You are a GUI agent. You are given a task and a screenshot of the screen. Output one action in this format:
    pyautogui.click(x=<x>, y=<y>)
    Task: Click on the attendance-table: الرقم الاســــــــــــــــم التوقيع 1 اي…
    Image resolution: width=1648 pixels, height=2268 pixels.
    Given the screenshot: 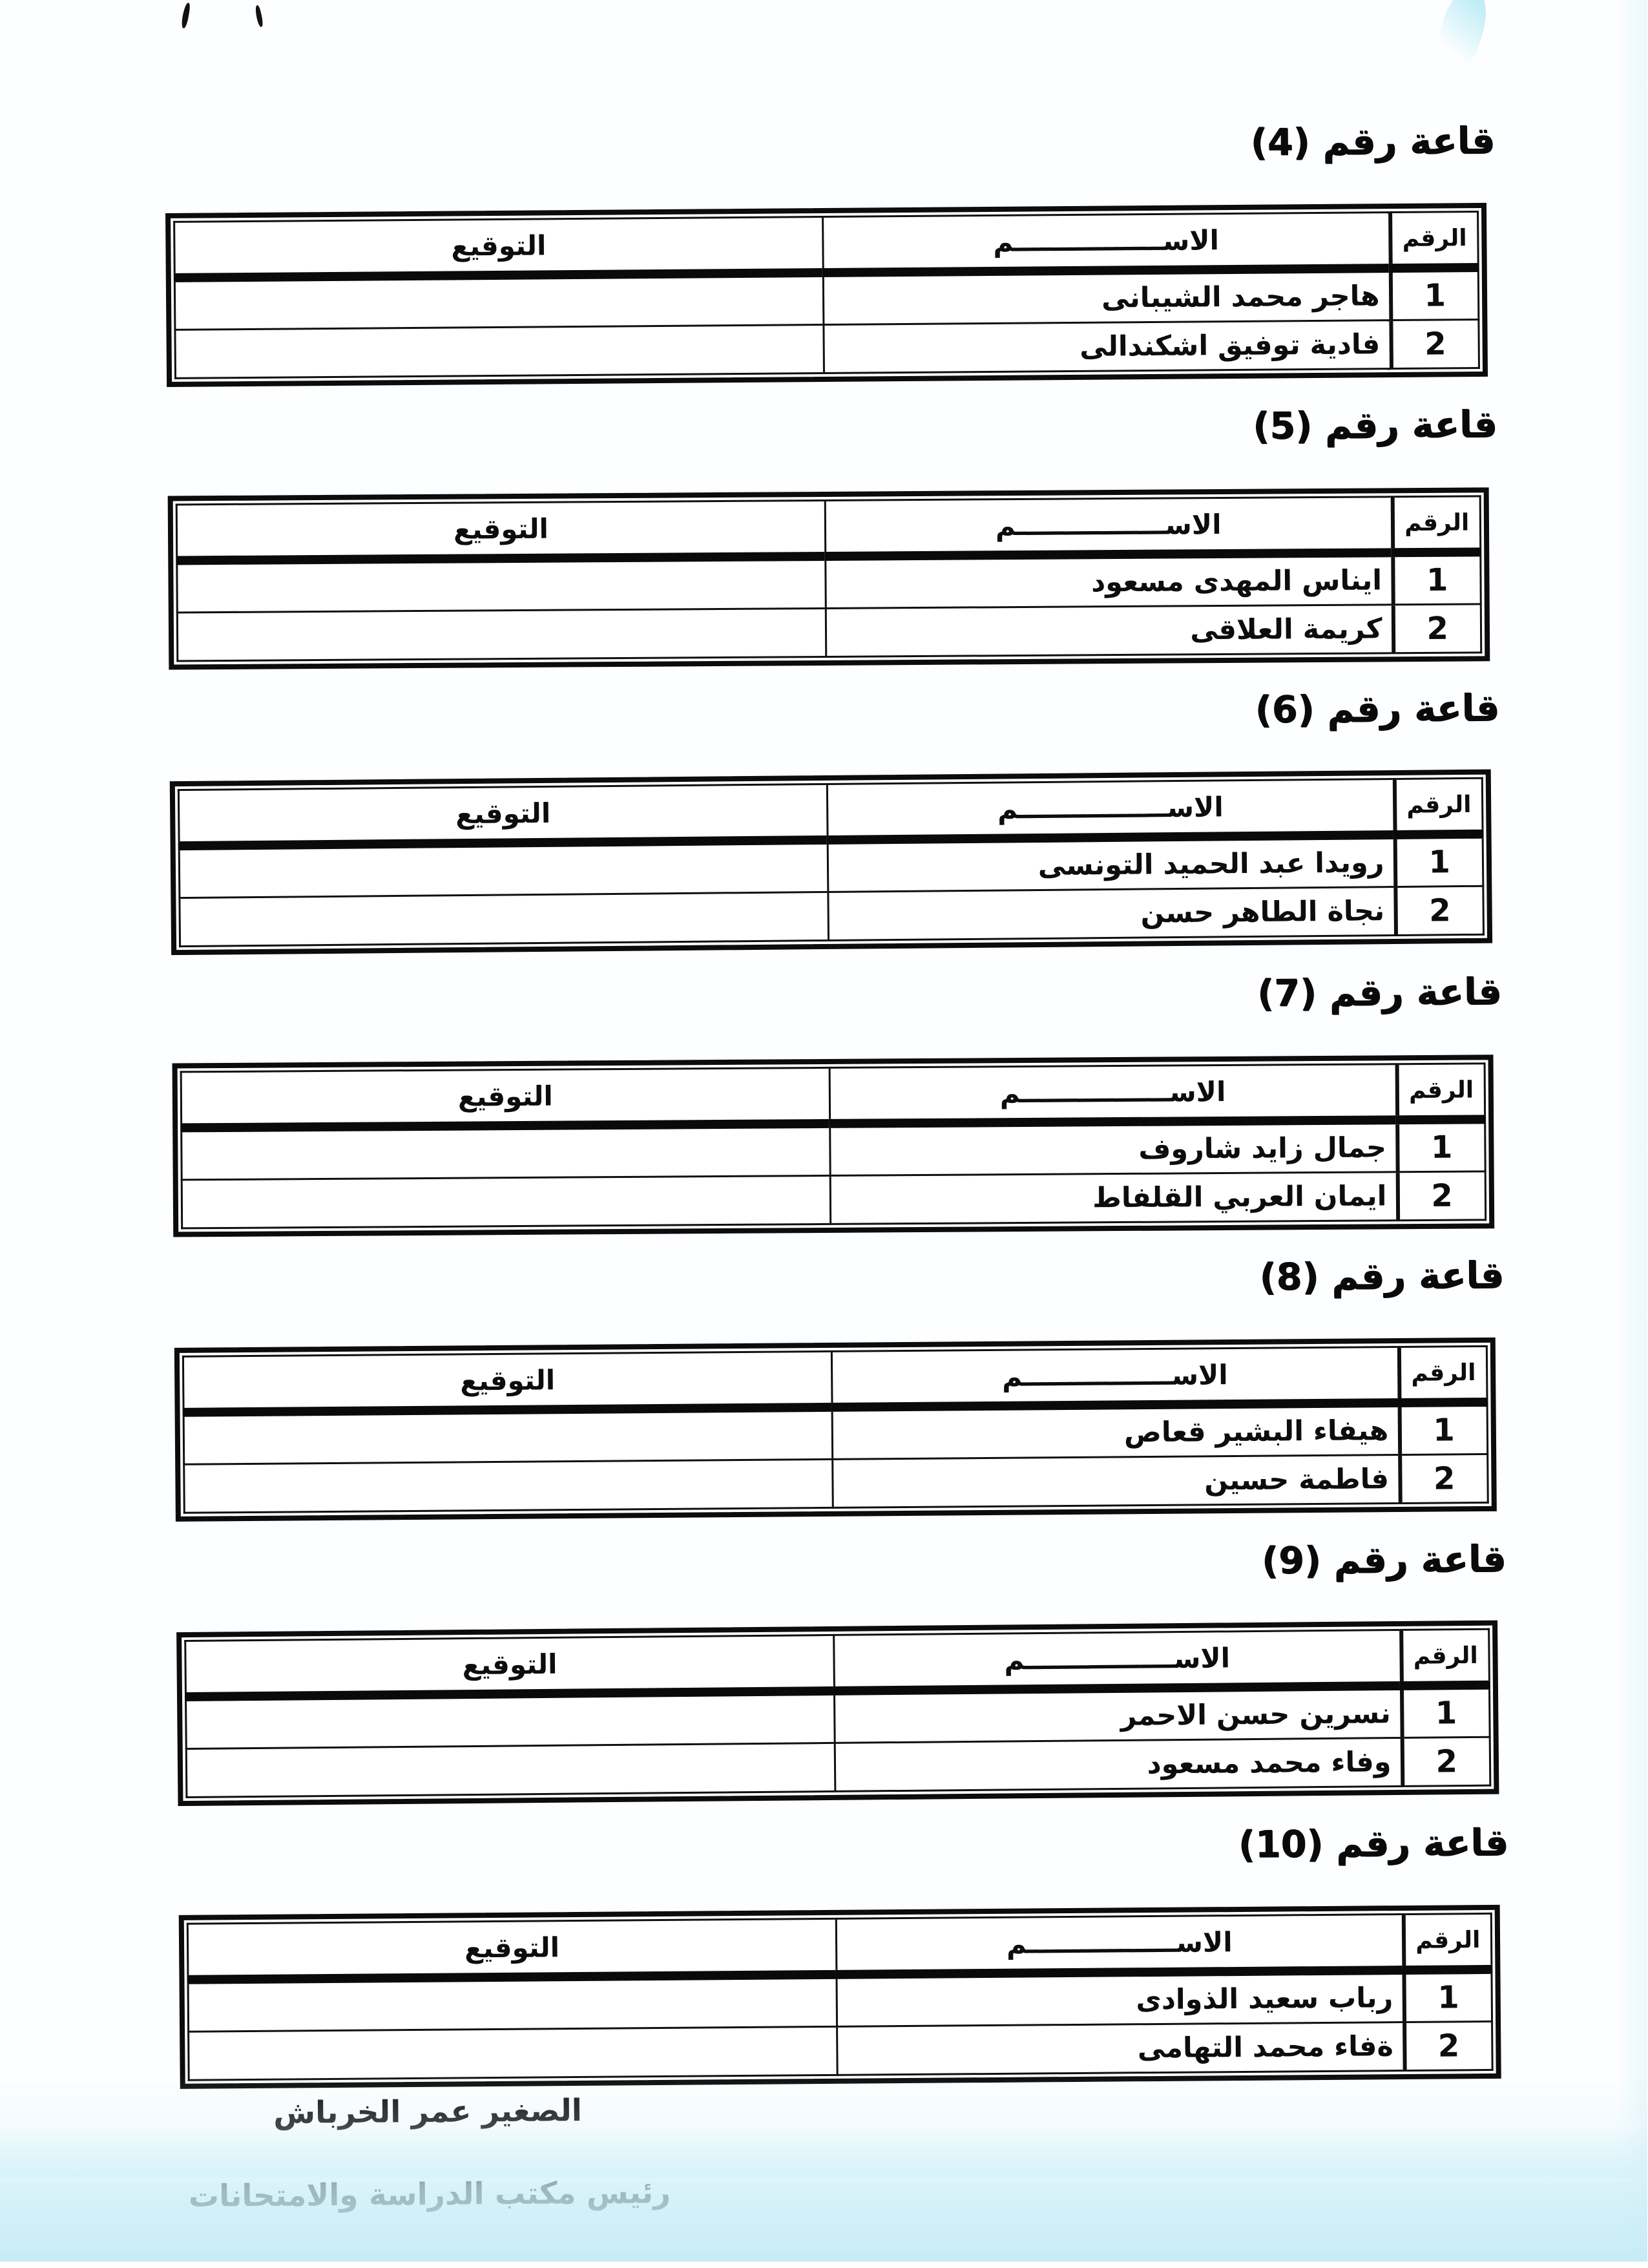 What is the action you would take?
    pyautogui.click(x=830, y=578)
    